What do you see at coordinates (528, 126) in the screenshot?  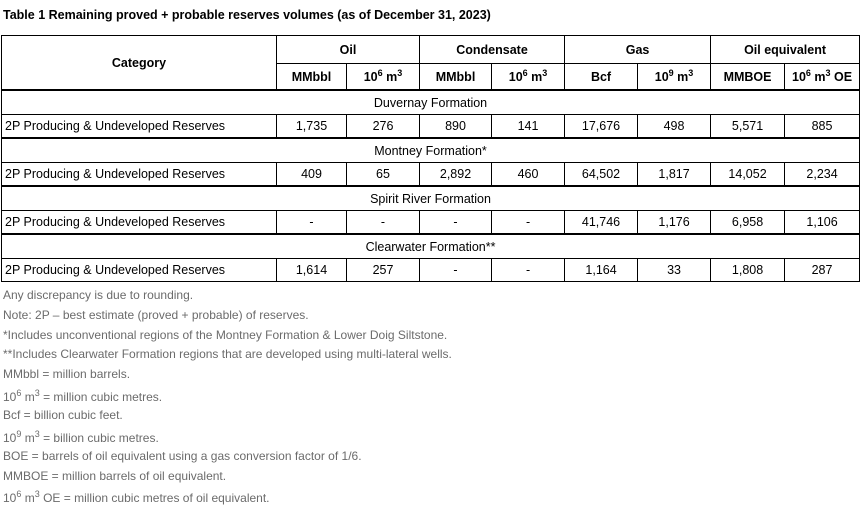 I see `cell: 141` at bounding box center [528, 126].